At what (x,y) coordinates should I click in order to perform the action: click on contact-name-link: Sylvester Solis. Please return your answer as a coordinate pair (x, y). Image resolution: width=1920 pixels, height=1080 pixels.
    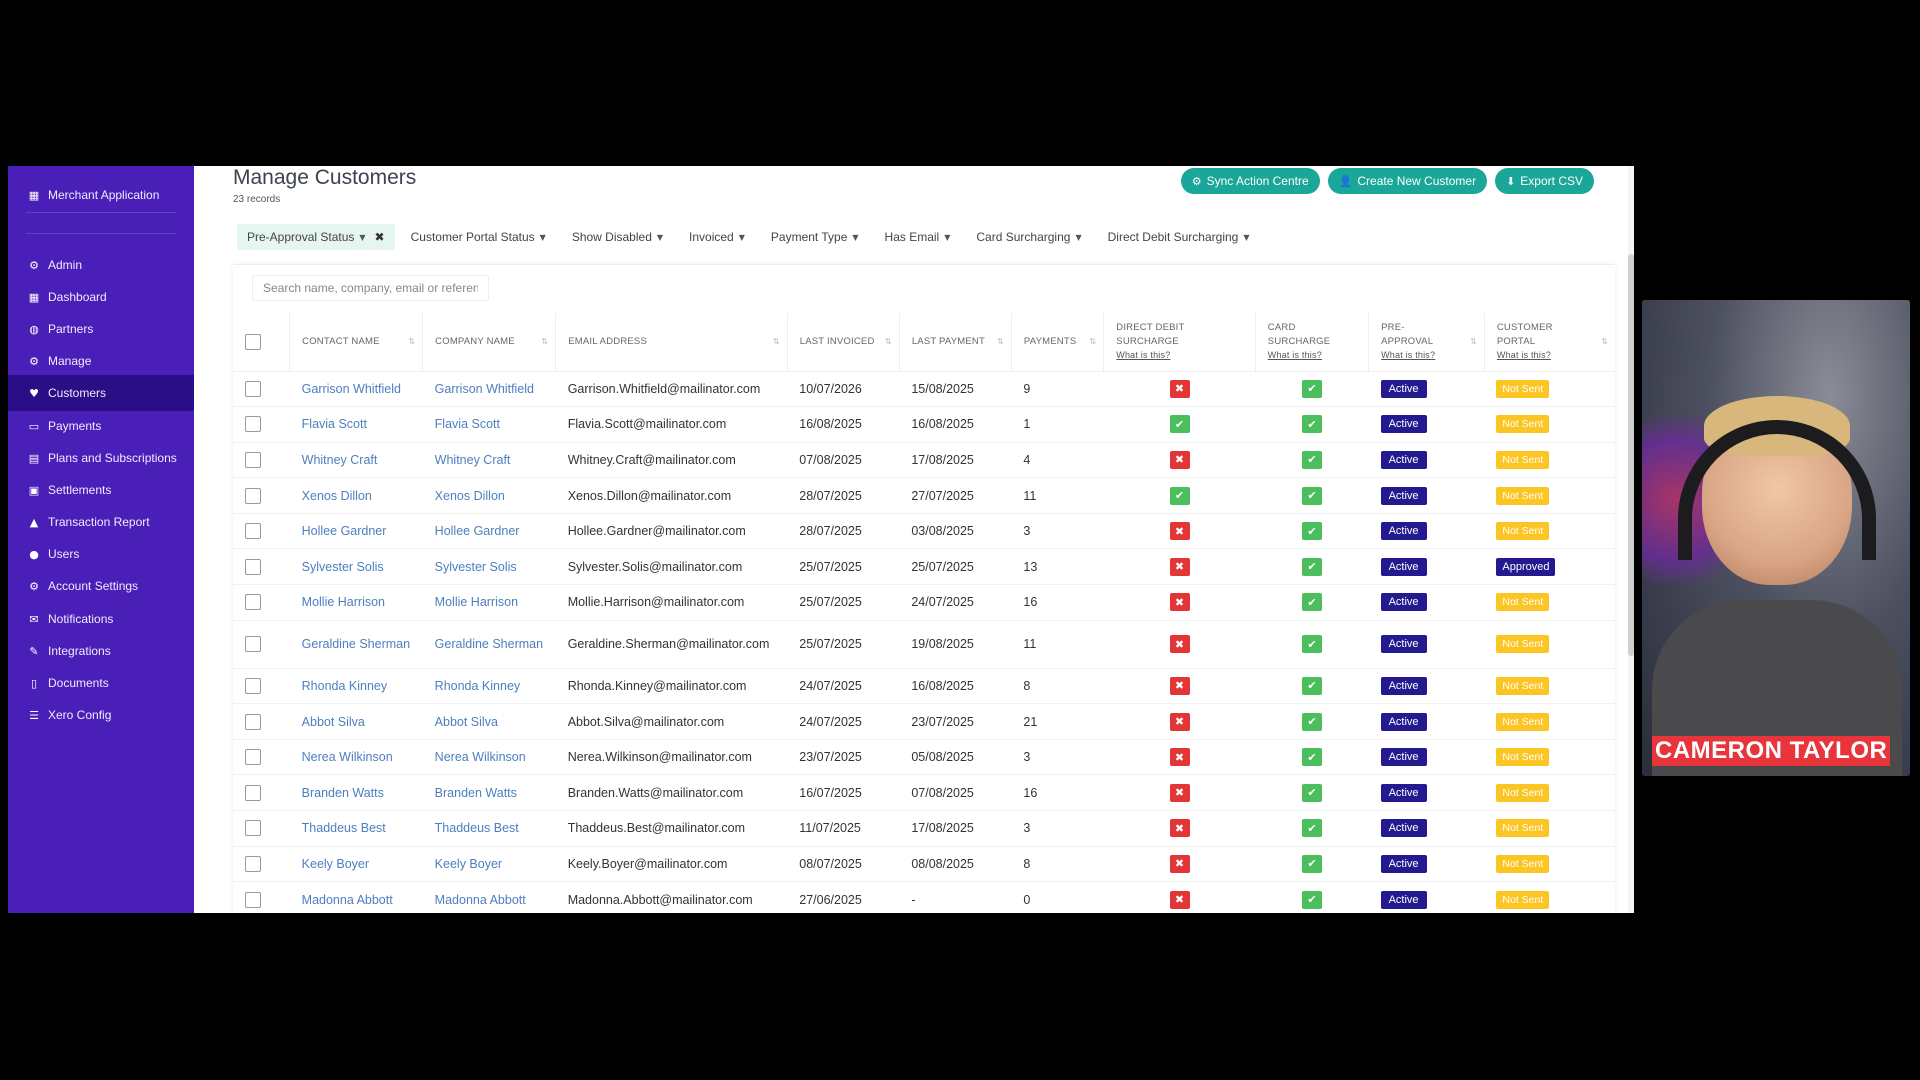
    Looking at the image, I should click on (356, 567).